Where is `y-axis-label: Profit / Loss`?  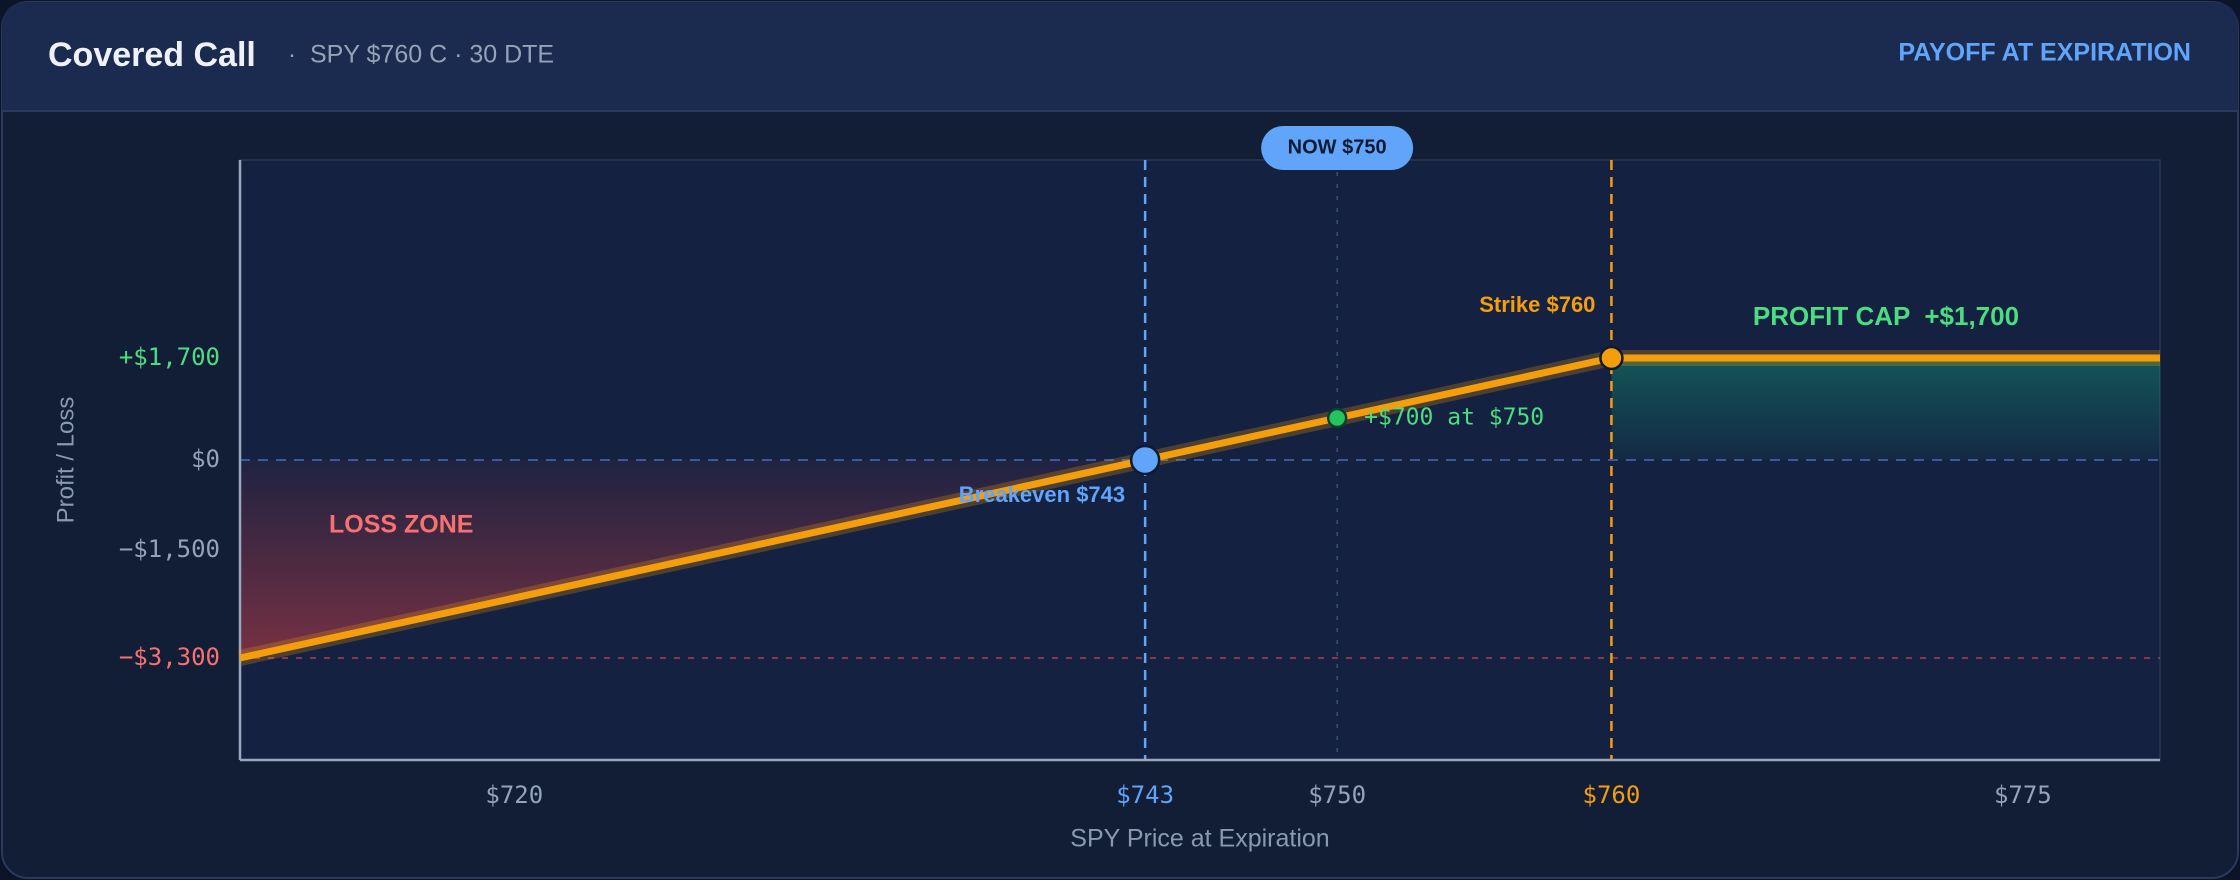
y-axis-label: Profit / Loss is located at coordinates (65, 460).